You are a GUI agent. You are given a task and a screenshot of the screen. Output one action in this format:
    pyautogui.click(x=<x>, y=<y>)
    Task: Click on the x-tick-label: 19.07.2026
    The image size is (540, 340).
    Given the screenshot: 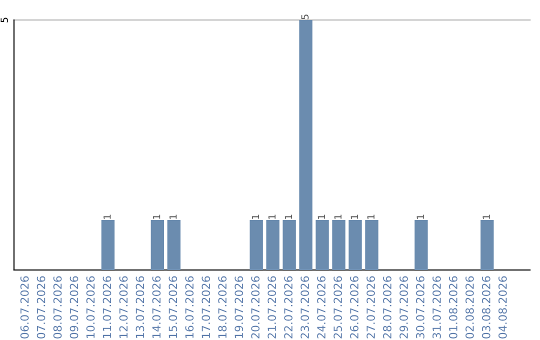 What is the action you would take?
    pyautogui.click(x=239, y=307)
    